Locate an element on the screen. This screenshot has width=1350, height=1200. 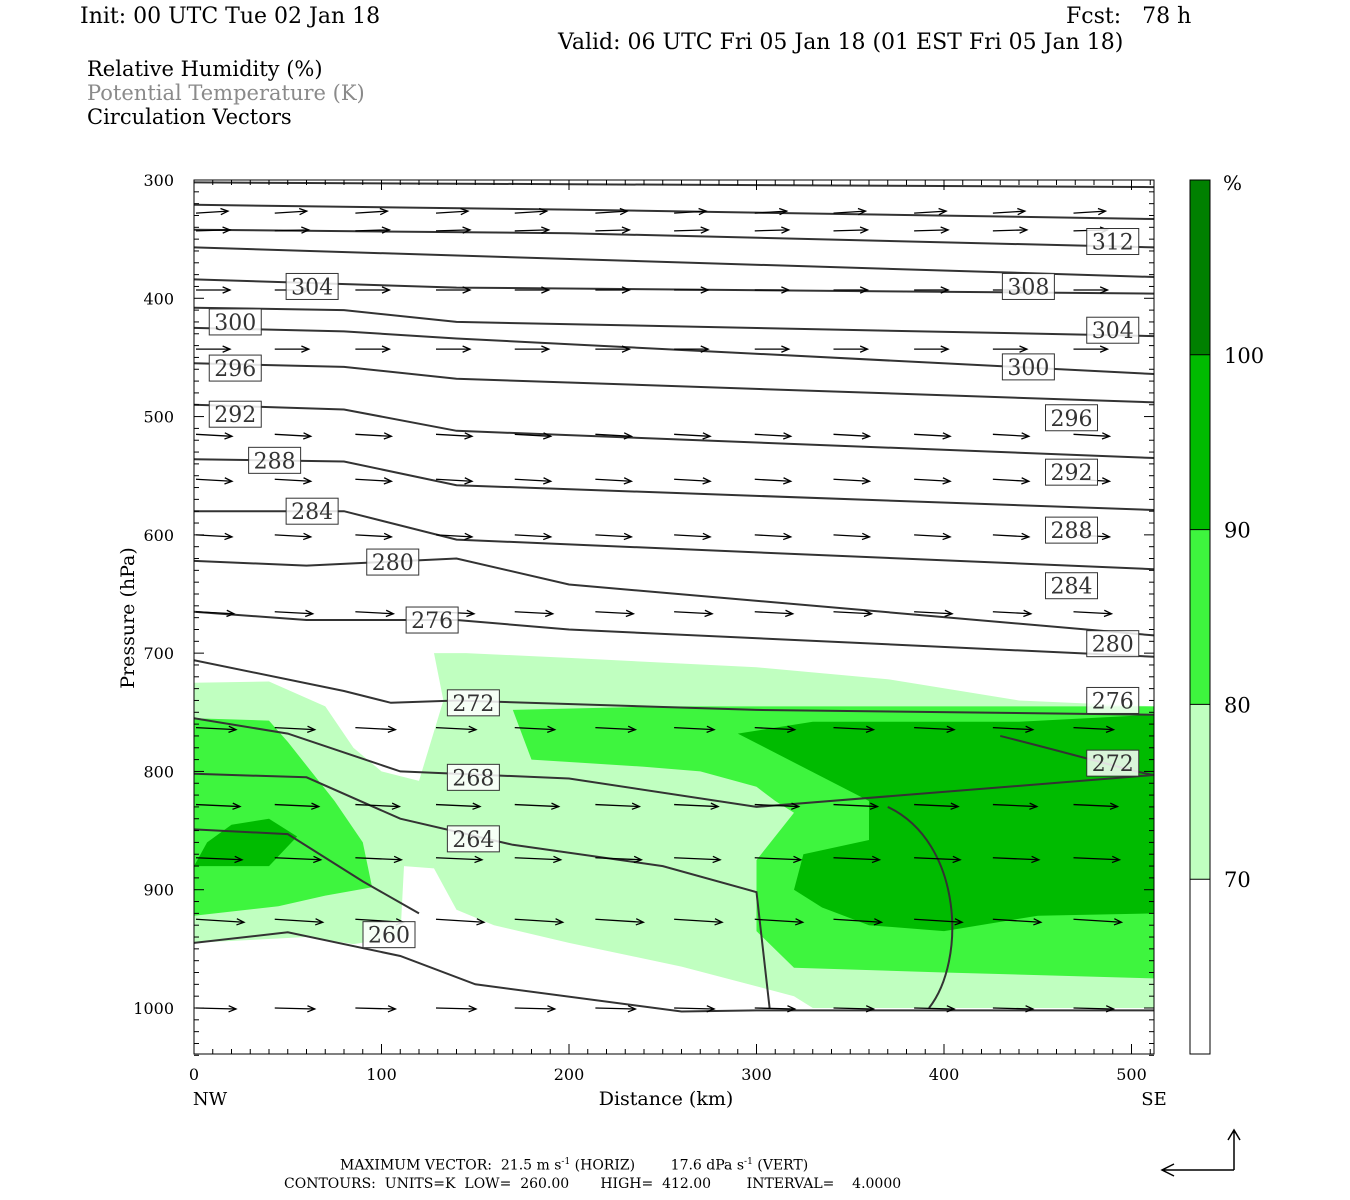
circulation-vector-1-10-head is located at coordinates (1024, 230).